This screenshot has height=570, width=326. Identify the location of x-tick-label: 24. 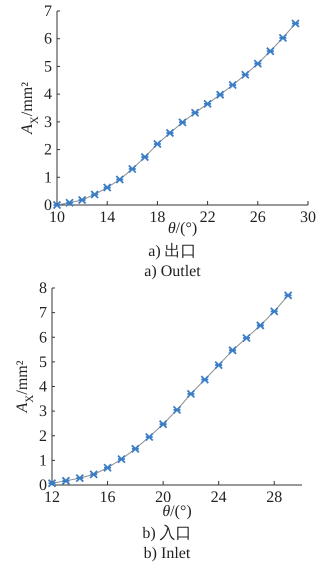
(218, 497).